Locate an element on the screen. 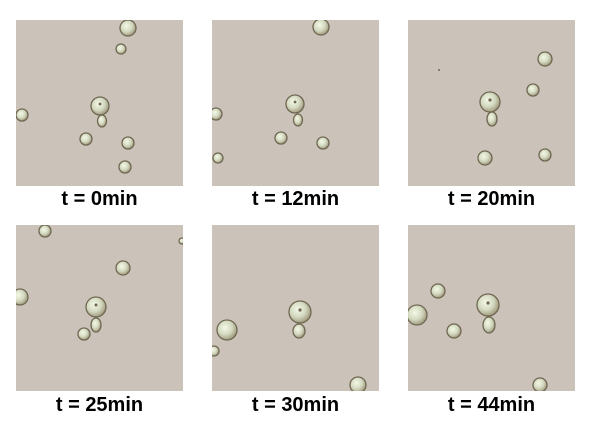  time-label: t = 0min is located at coordinates (99, 199).